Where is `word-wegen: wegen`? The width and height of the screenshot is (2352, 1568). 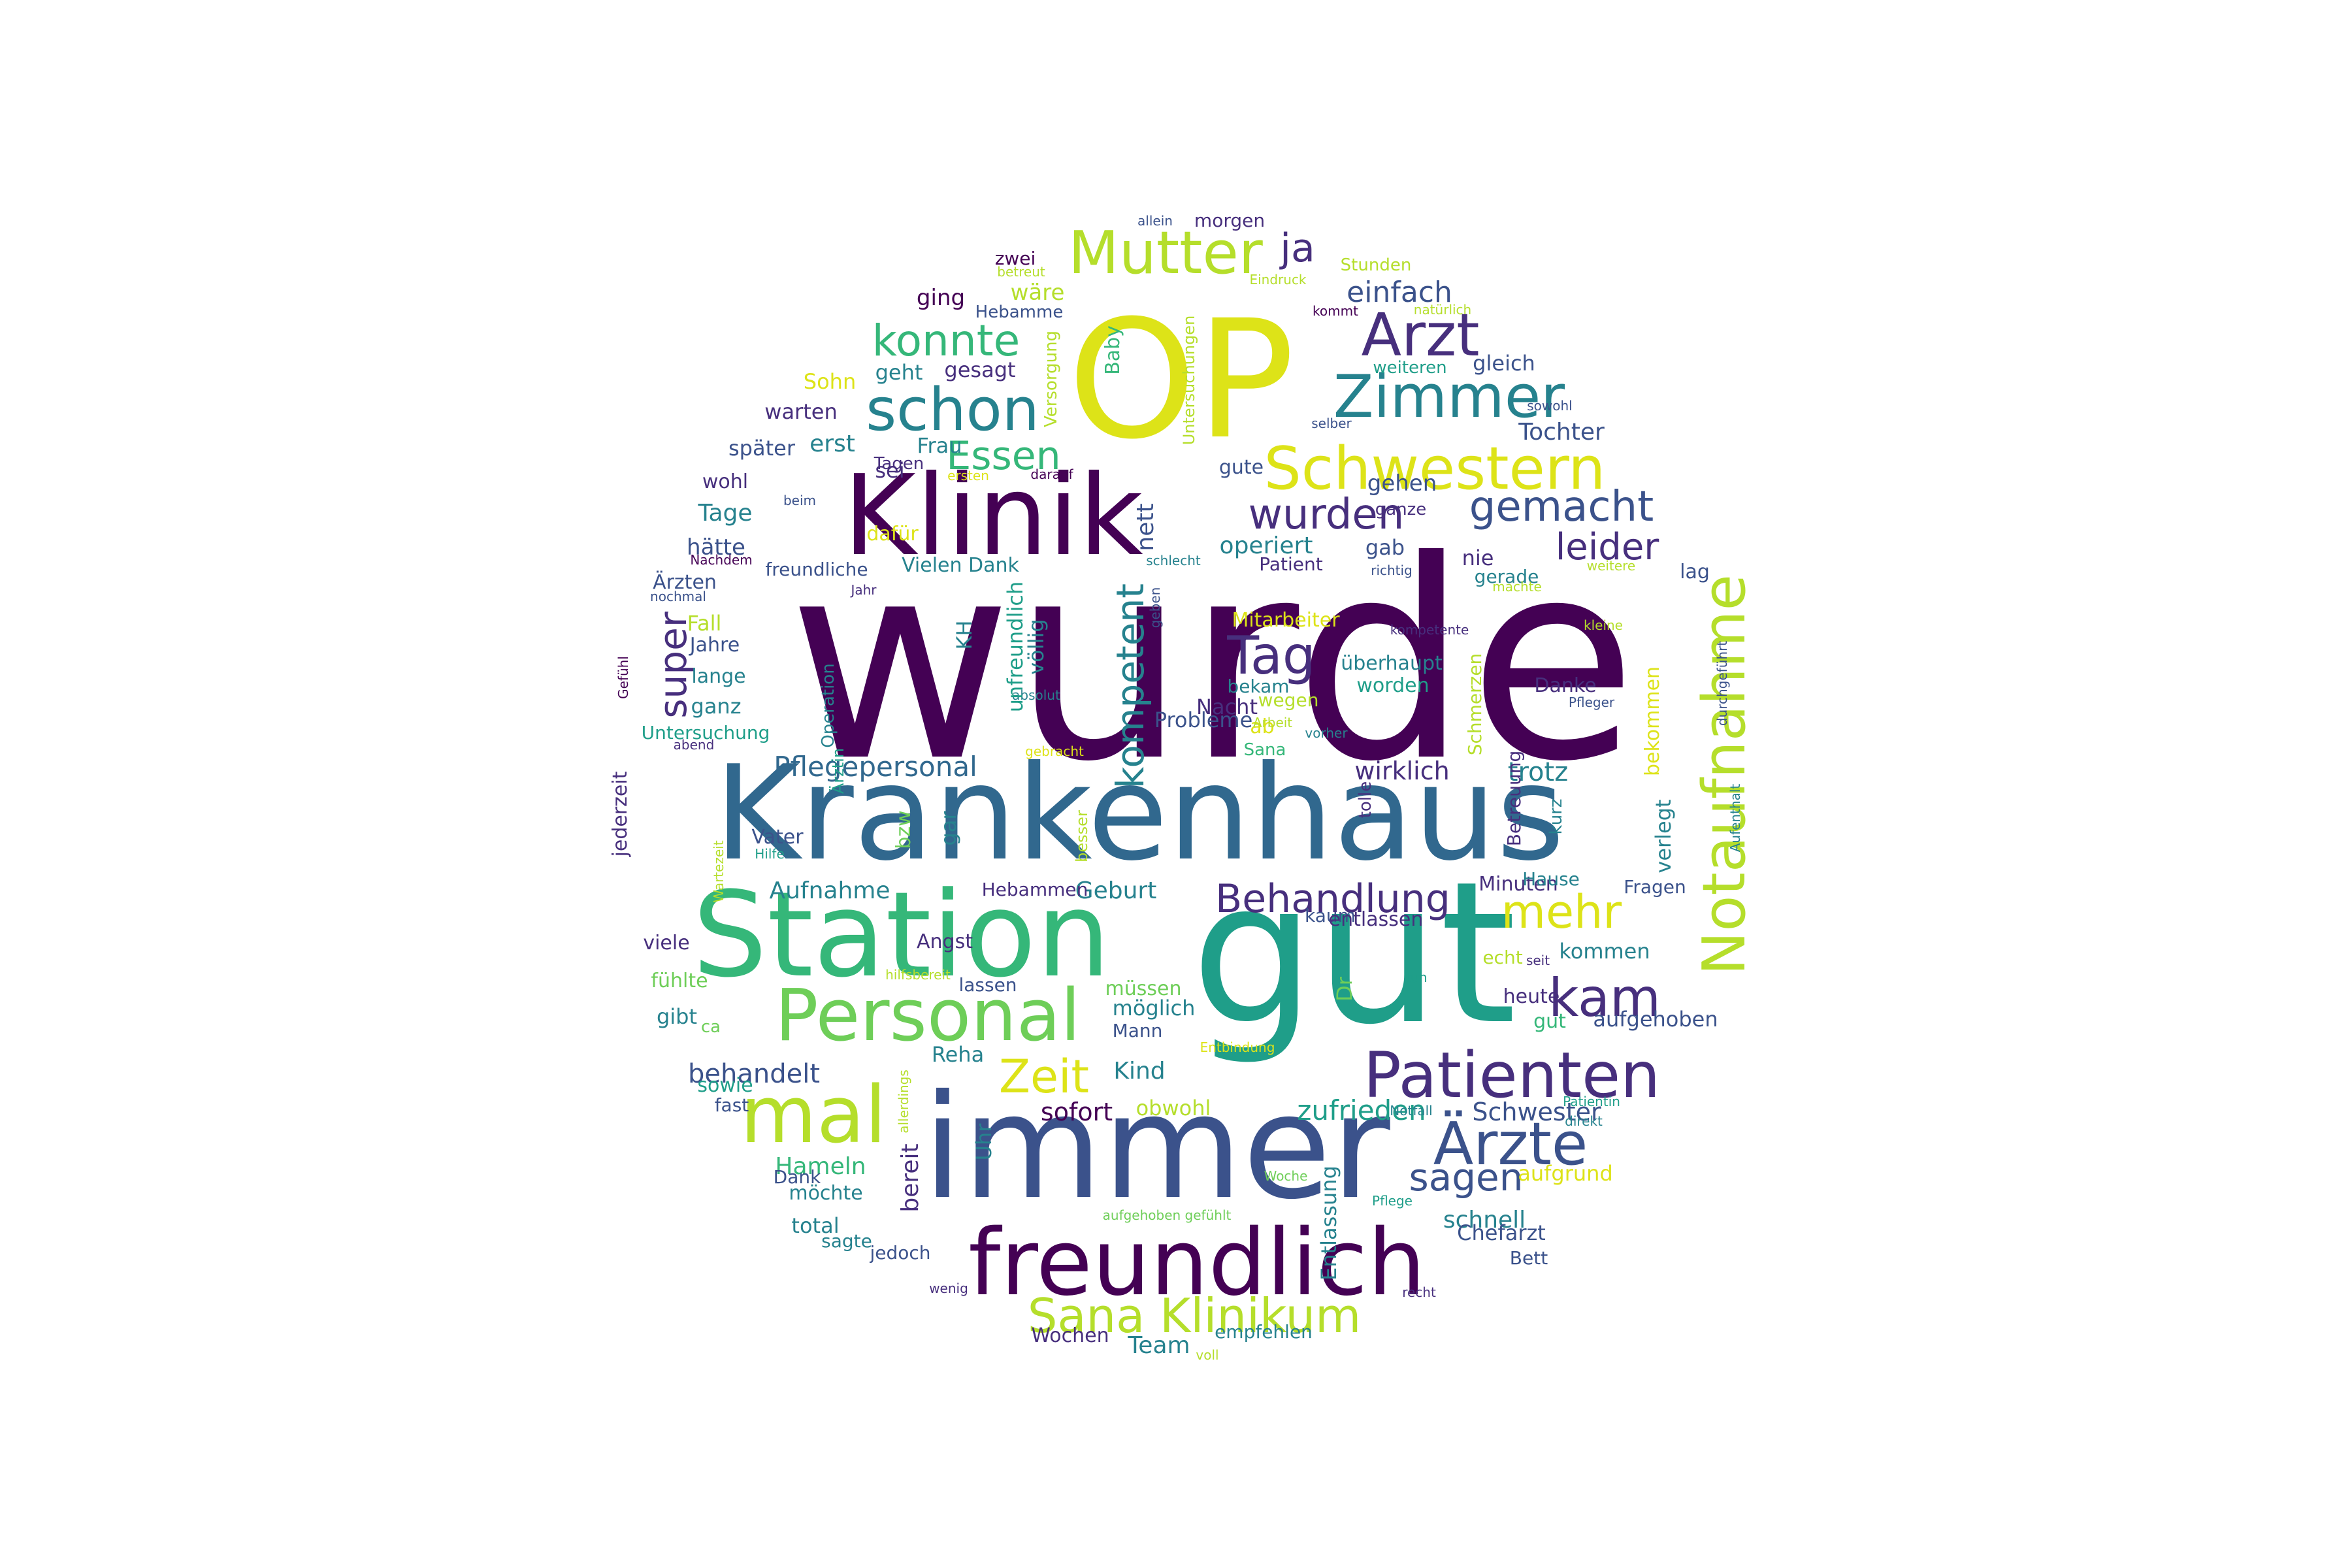 word-wegen: wegen is located at coordinates (1288, 700).